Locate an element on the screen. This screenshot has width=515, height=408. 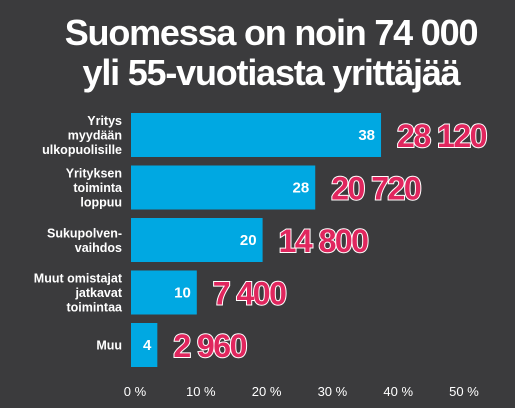
chart-title-line-1: Suomessa on noin 74 000 is located at coordinates (271, 32).